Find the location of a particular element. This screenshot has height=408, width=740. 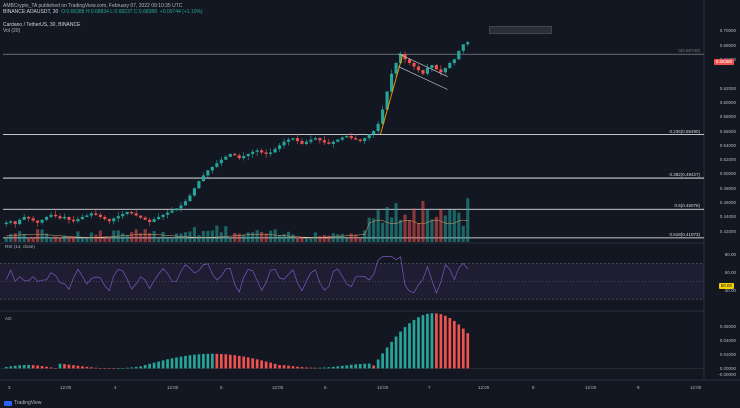

tradingview-footer: TradingView is located at coordinates (23, 403).